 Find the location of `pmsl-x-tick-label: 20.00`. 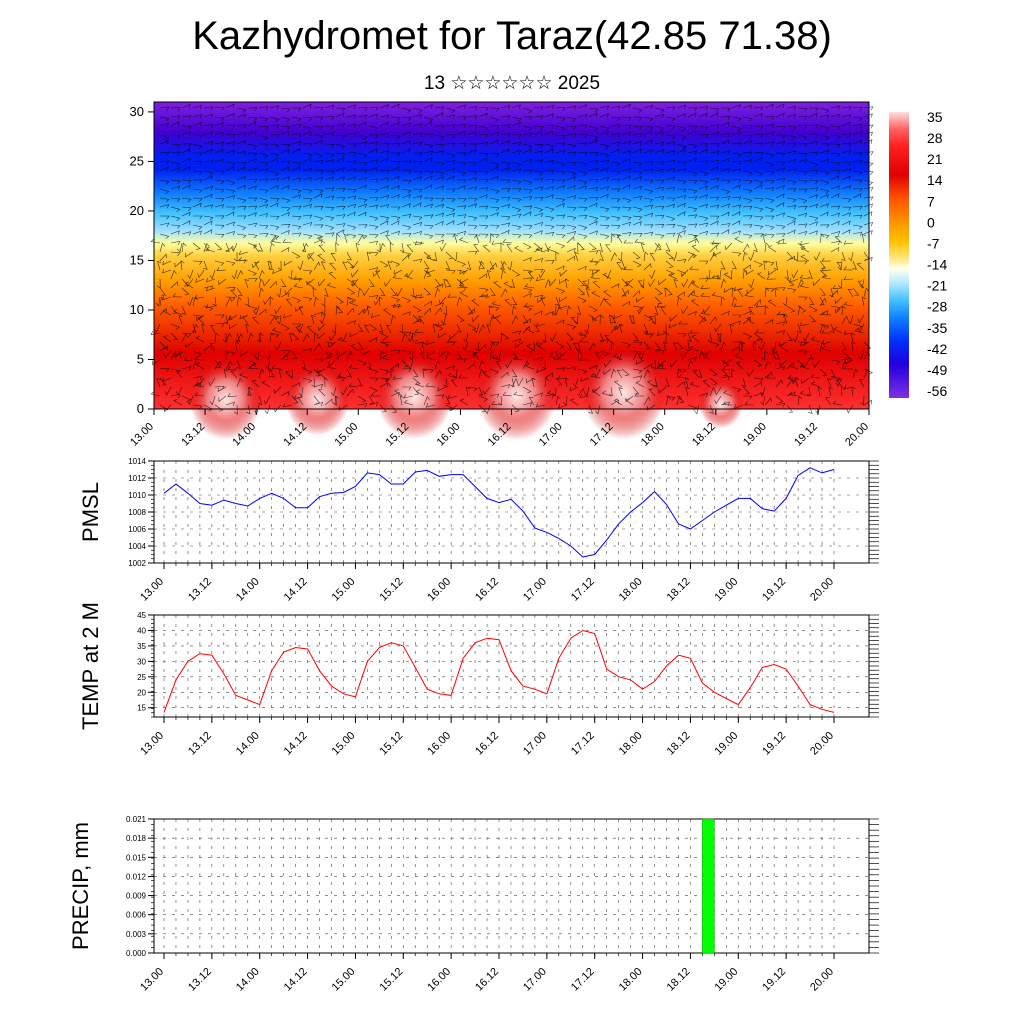

pmsl-x-tick-label: 20.00 is located at coordinates (822, 590).